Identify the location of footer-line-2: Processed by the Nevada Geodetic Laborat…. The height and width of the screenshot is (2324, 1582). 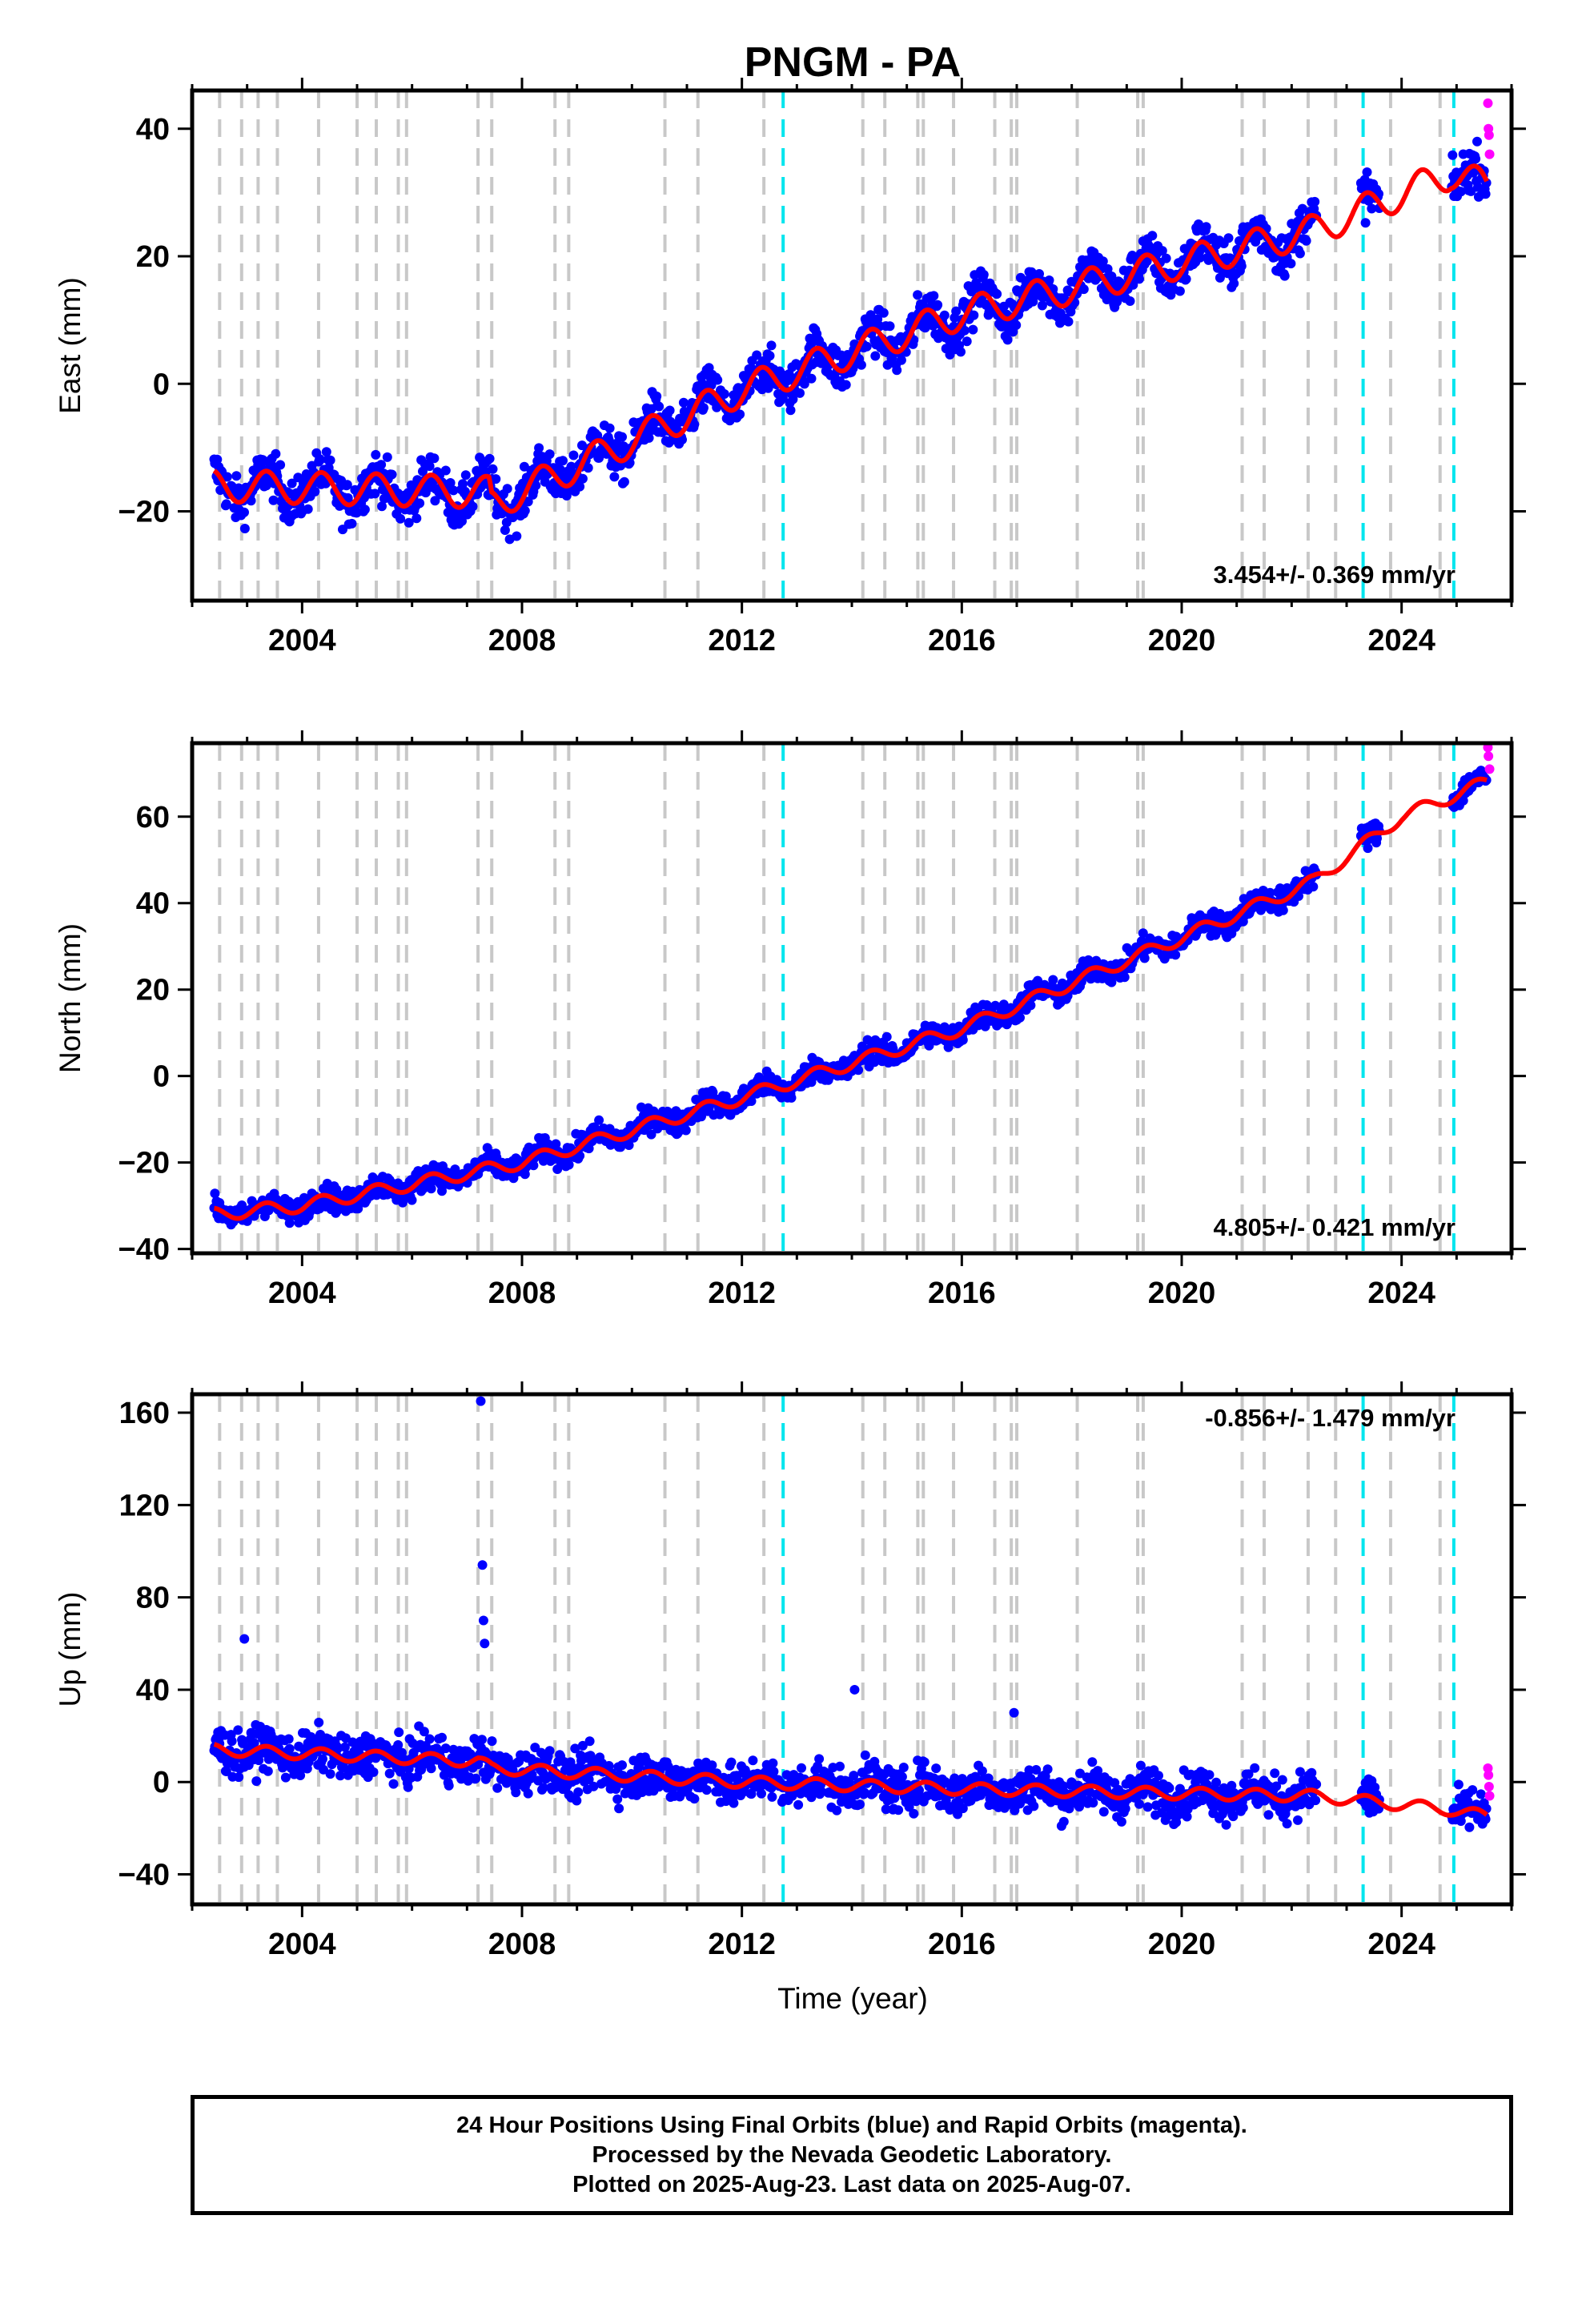
(852, 2154).